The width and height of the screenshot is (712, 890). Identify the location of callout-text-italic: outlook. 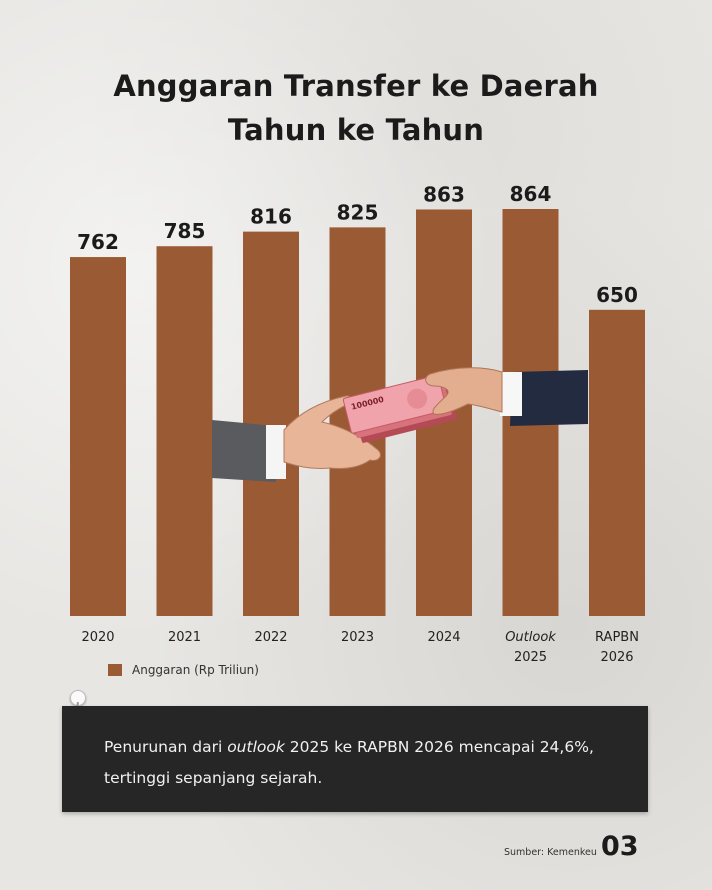
(256, 747).